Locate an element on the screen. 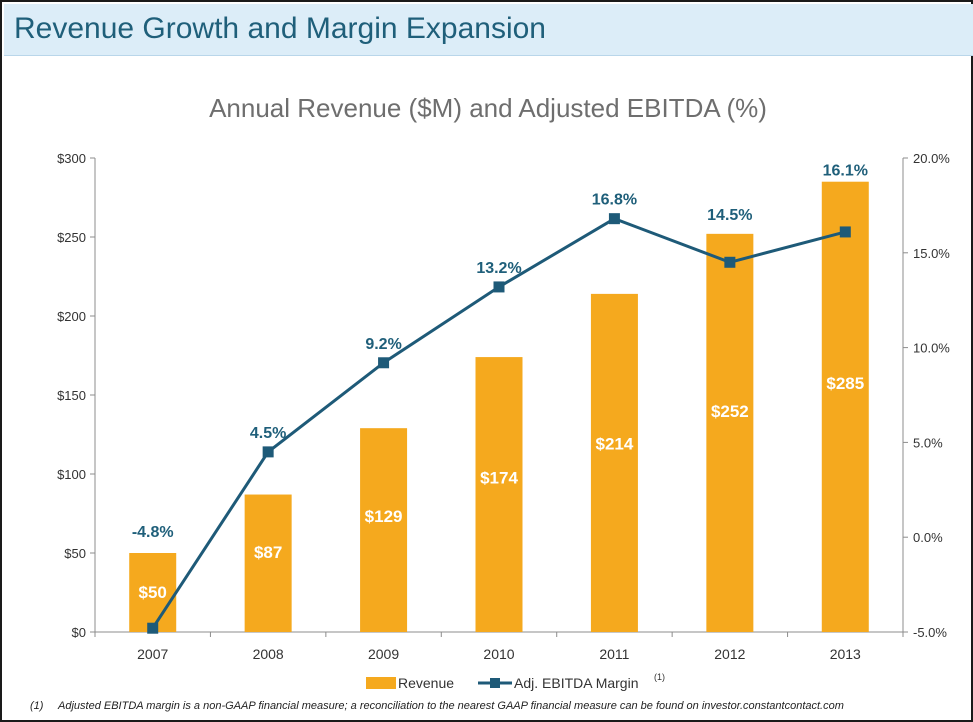  x-tick-label: 2007 is located at coordinates (152, 654).